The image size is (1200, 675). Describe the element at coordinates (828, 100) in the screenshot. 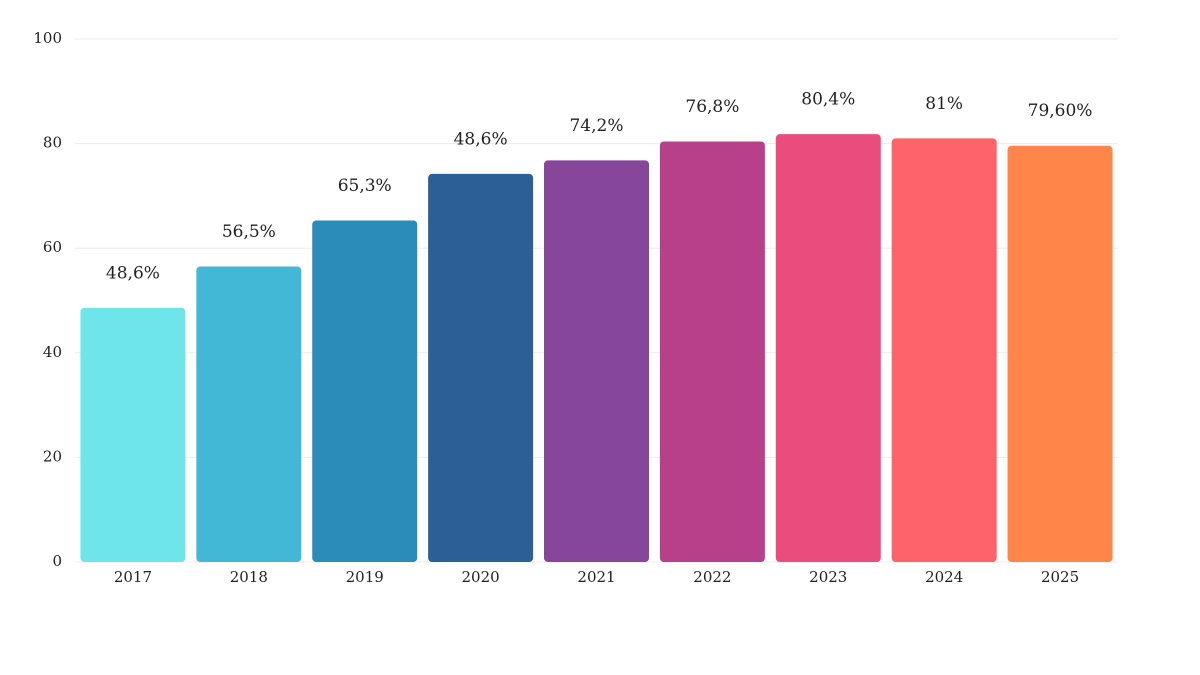

I see `annotation: 80,4%` at that location.